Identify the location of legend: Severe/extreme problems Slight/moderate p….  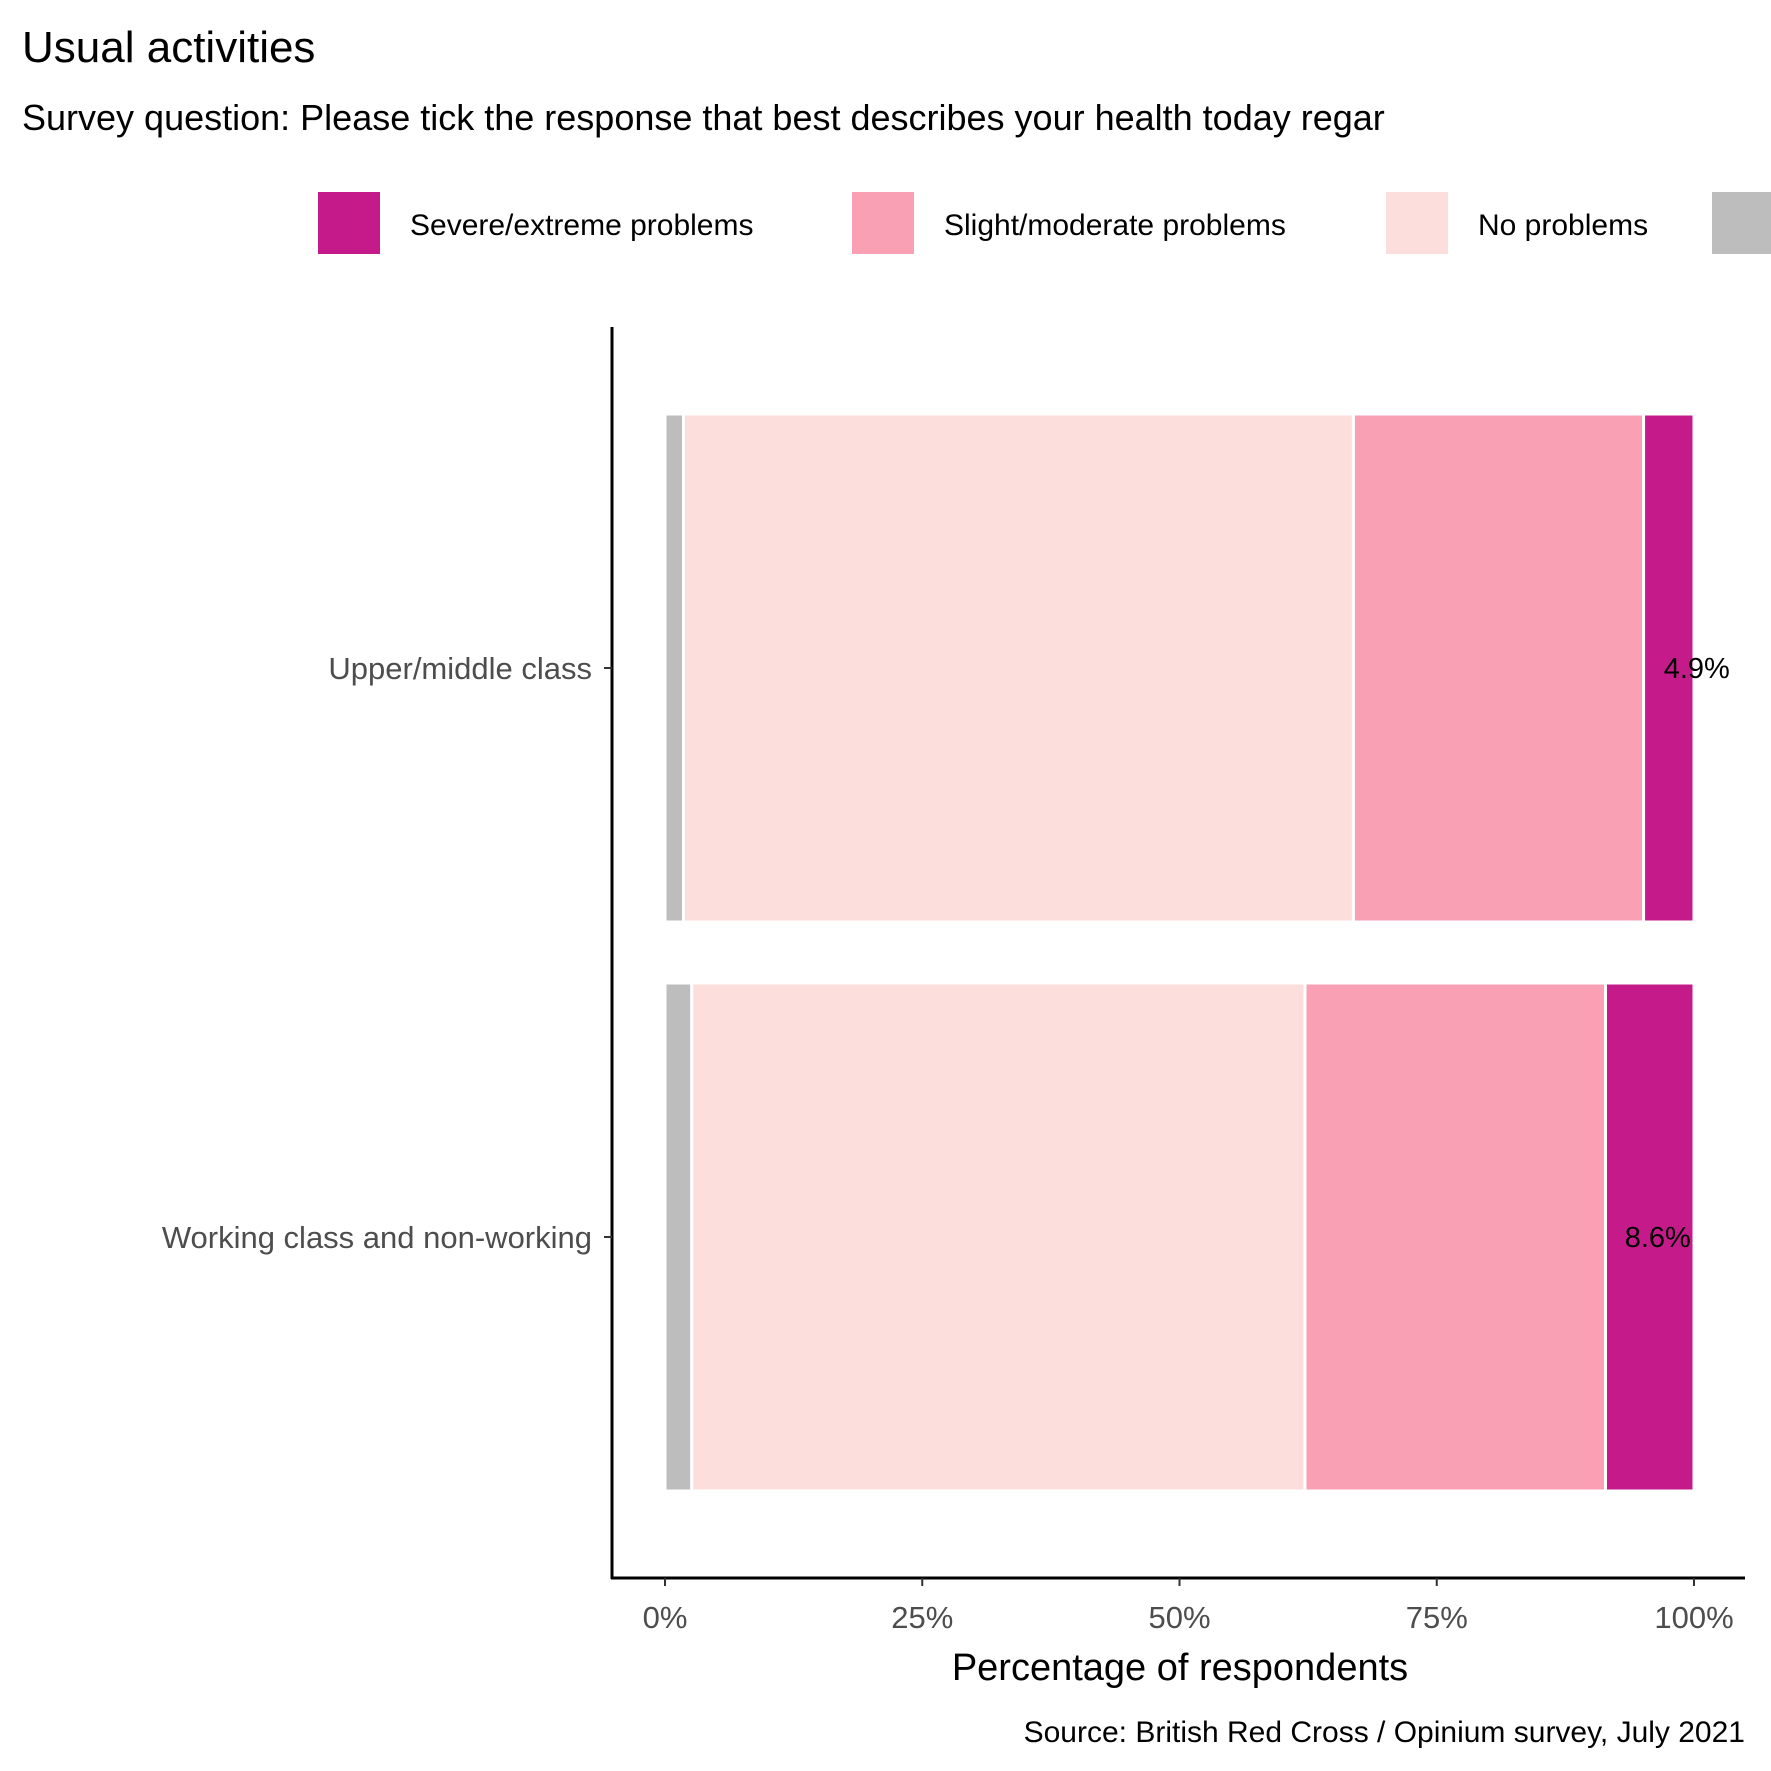
(1044, 223).